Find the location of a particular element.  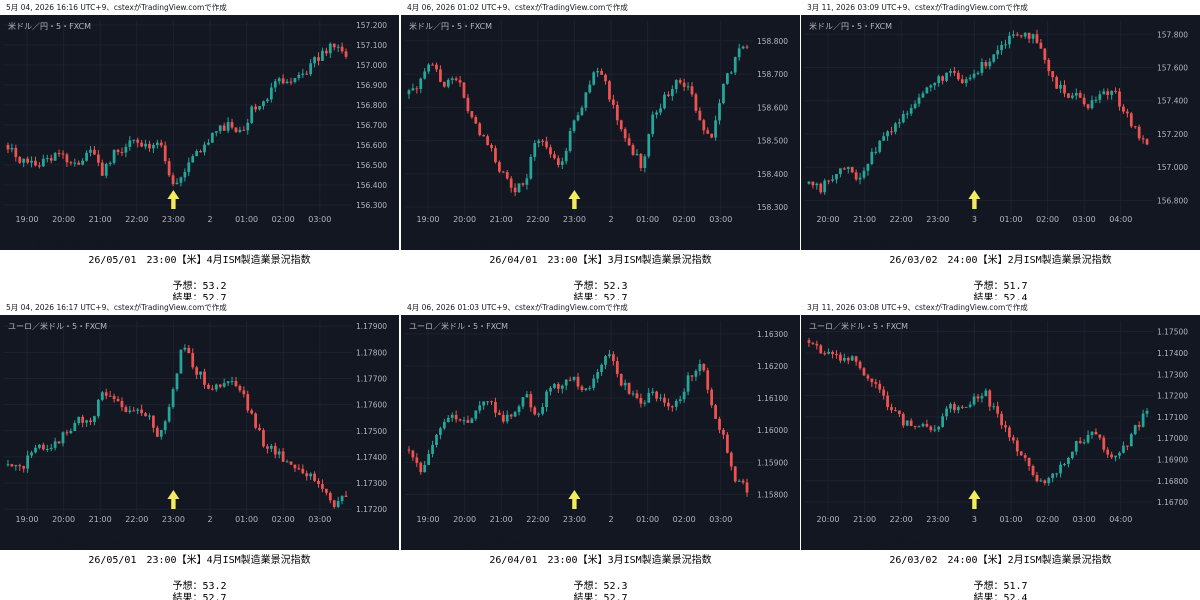

x-tick-label: 22:00 is located at coordinates (901, 219).